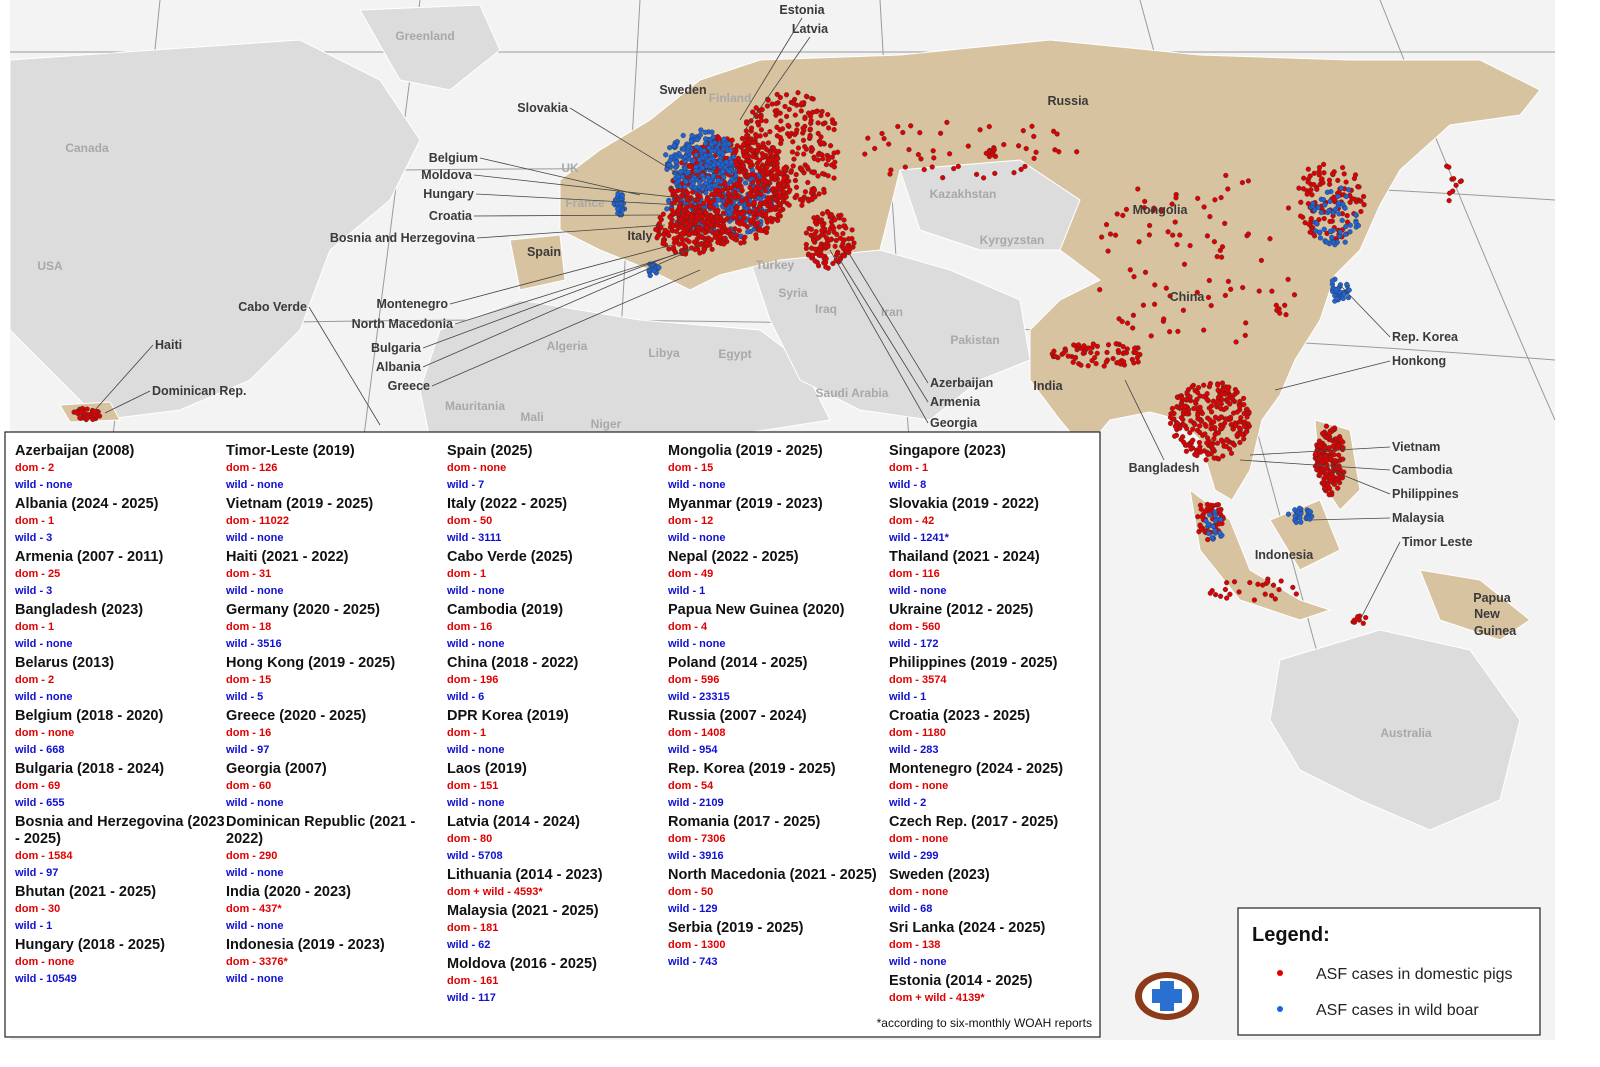 The height and width of the screenshot is (1067, 1600). Describe the element at coordinates (1425, 337) in the screenshot. I see `callout-label: Rep. Korea` at that location.